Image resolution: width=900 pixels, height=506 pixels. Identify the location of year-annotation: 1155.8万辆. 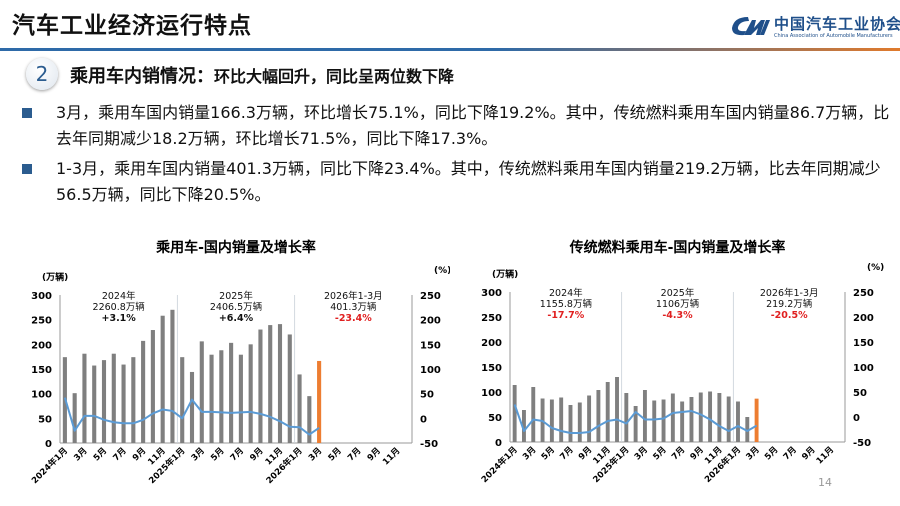
(566, 304).